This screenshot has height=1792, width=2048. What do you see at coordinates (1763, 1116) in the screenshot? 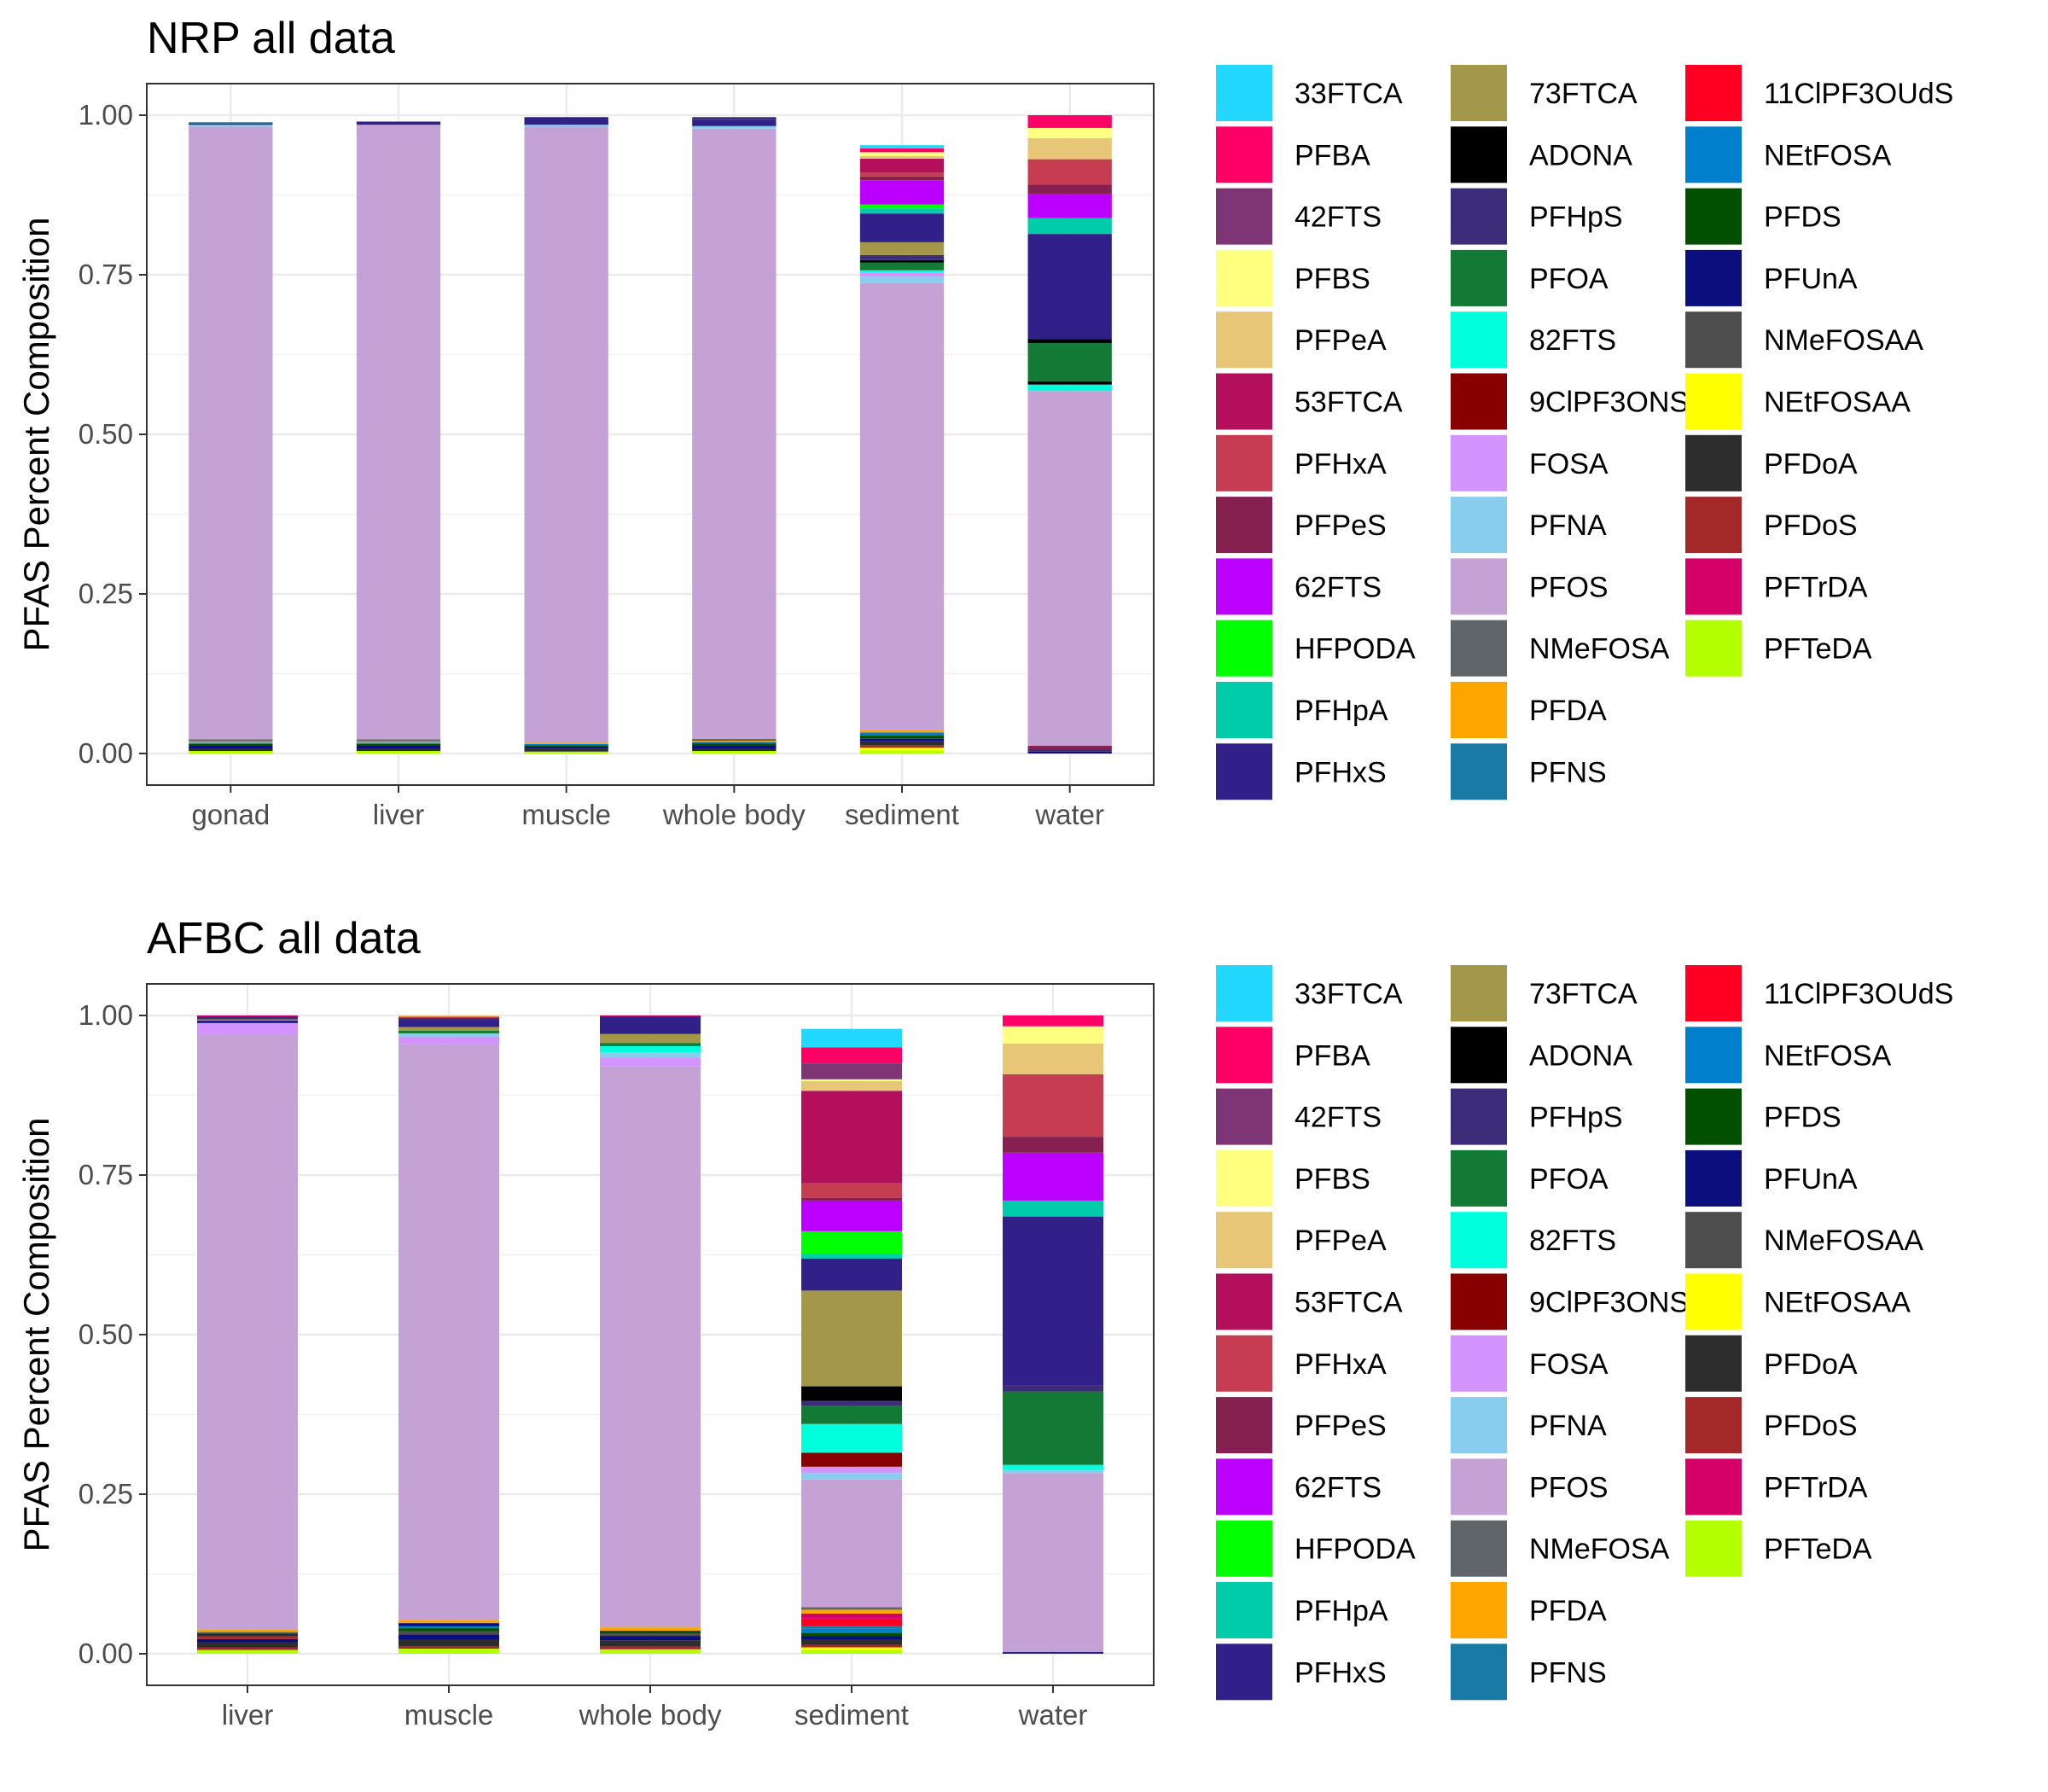
I see `legend-item-pfds: PFDS` at bounding box center [1763, 1116].